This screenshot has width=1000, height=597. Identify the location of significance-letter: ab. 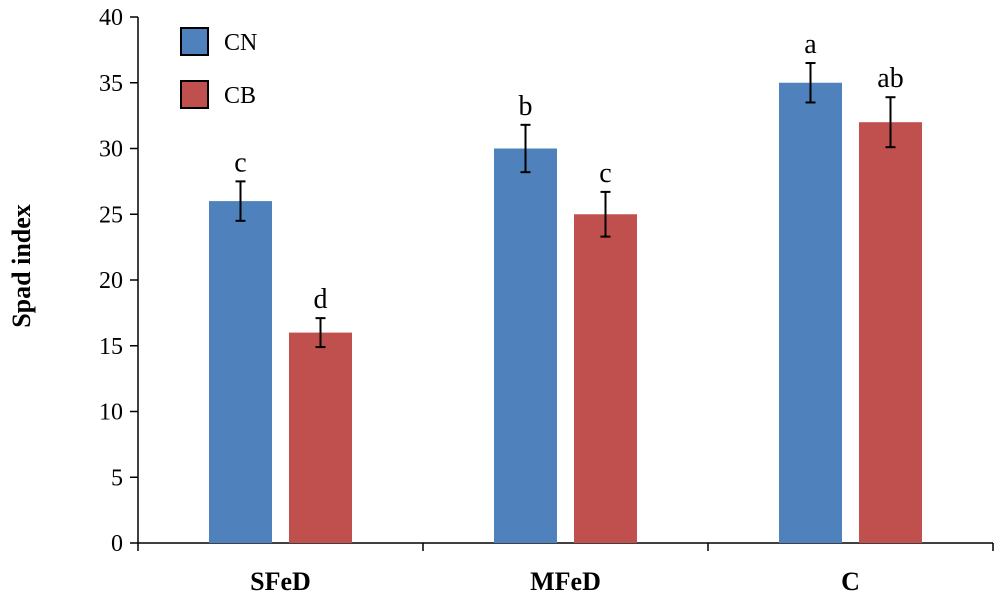
(890, 78).